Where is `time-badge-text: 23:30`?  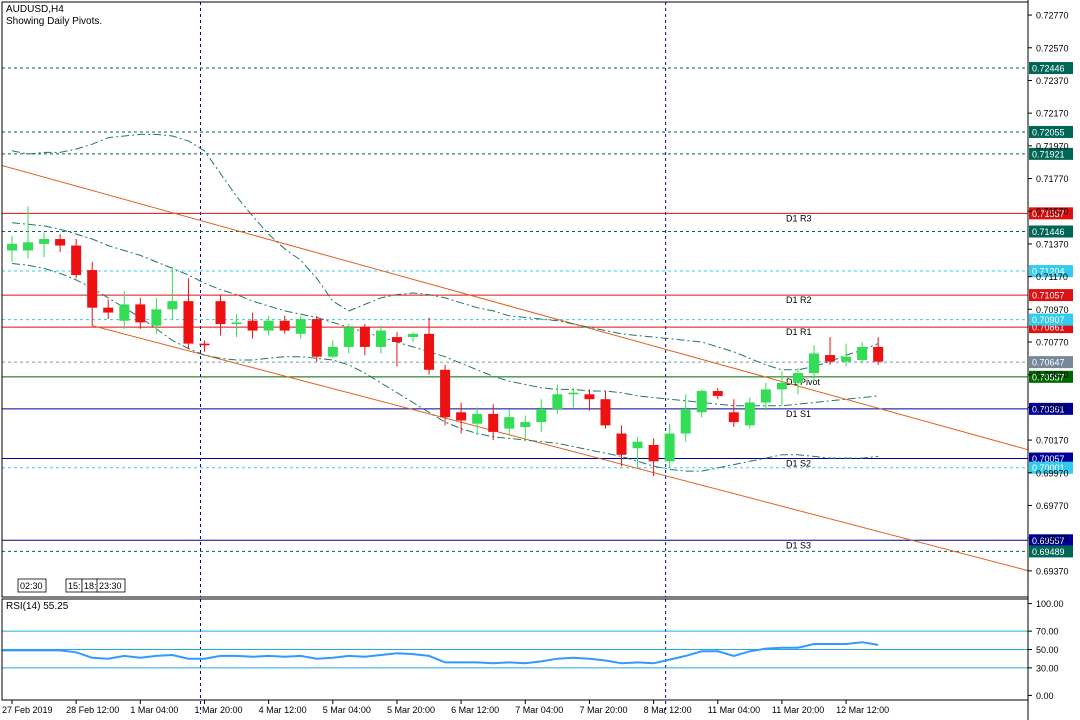 time-badge-text: 23:30 is located at coordinates (110, 586).